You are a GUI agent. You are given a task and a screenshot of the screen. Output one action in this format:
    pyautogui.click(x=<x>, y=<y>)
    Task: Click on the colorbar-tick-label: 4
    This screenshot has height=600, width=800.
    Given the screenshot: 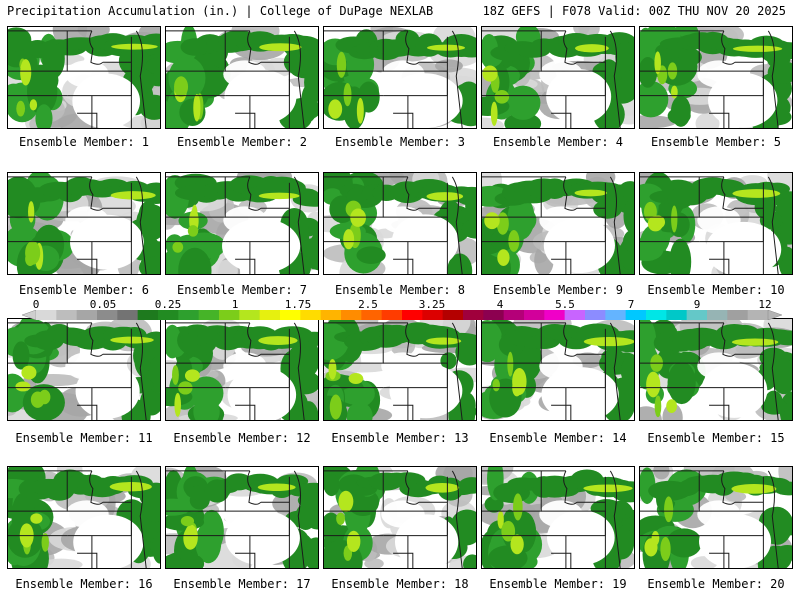 What is the action you would take?
    pyautogui.click(x=500, y=304)
    